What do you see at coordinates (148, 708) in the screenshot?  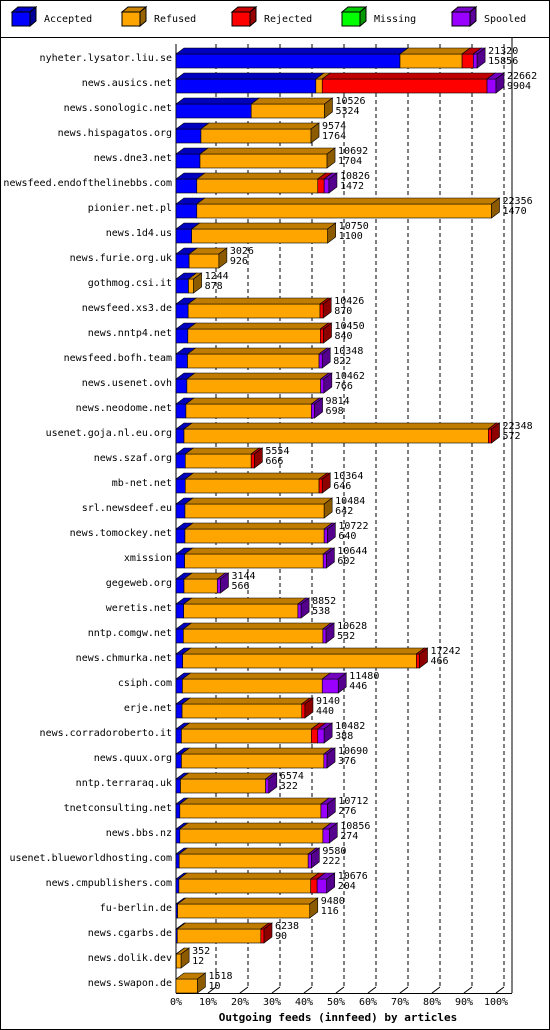 I see `category-label: erje.net` at bounding box center [148, 708].